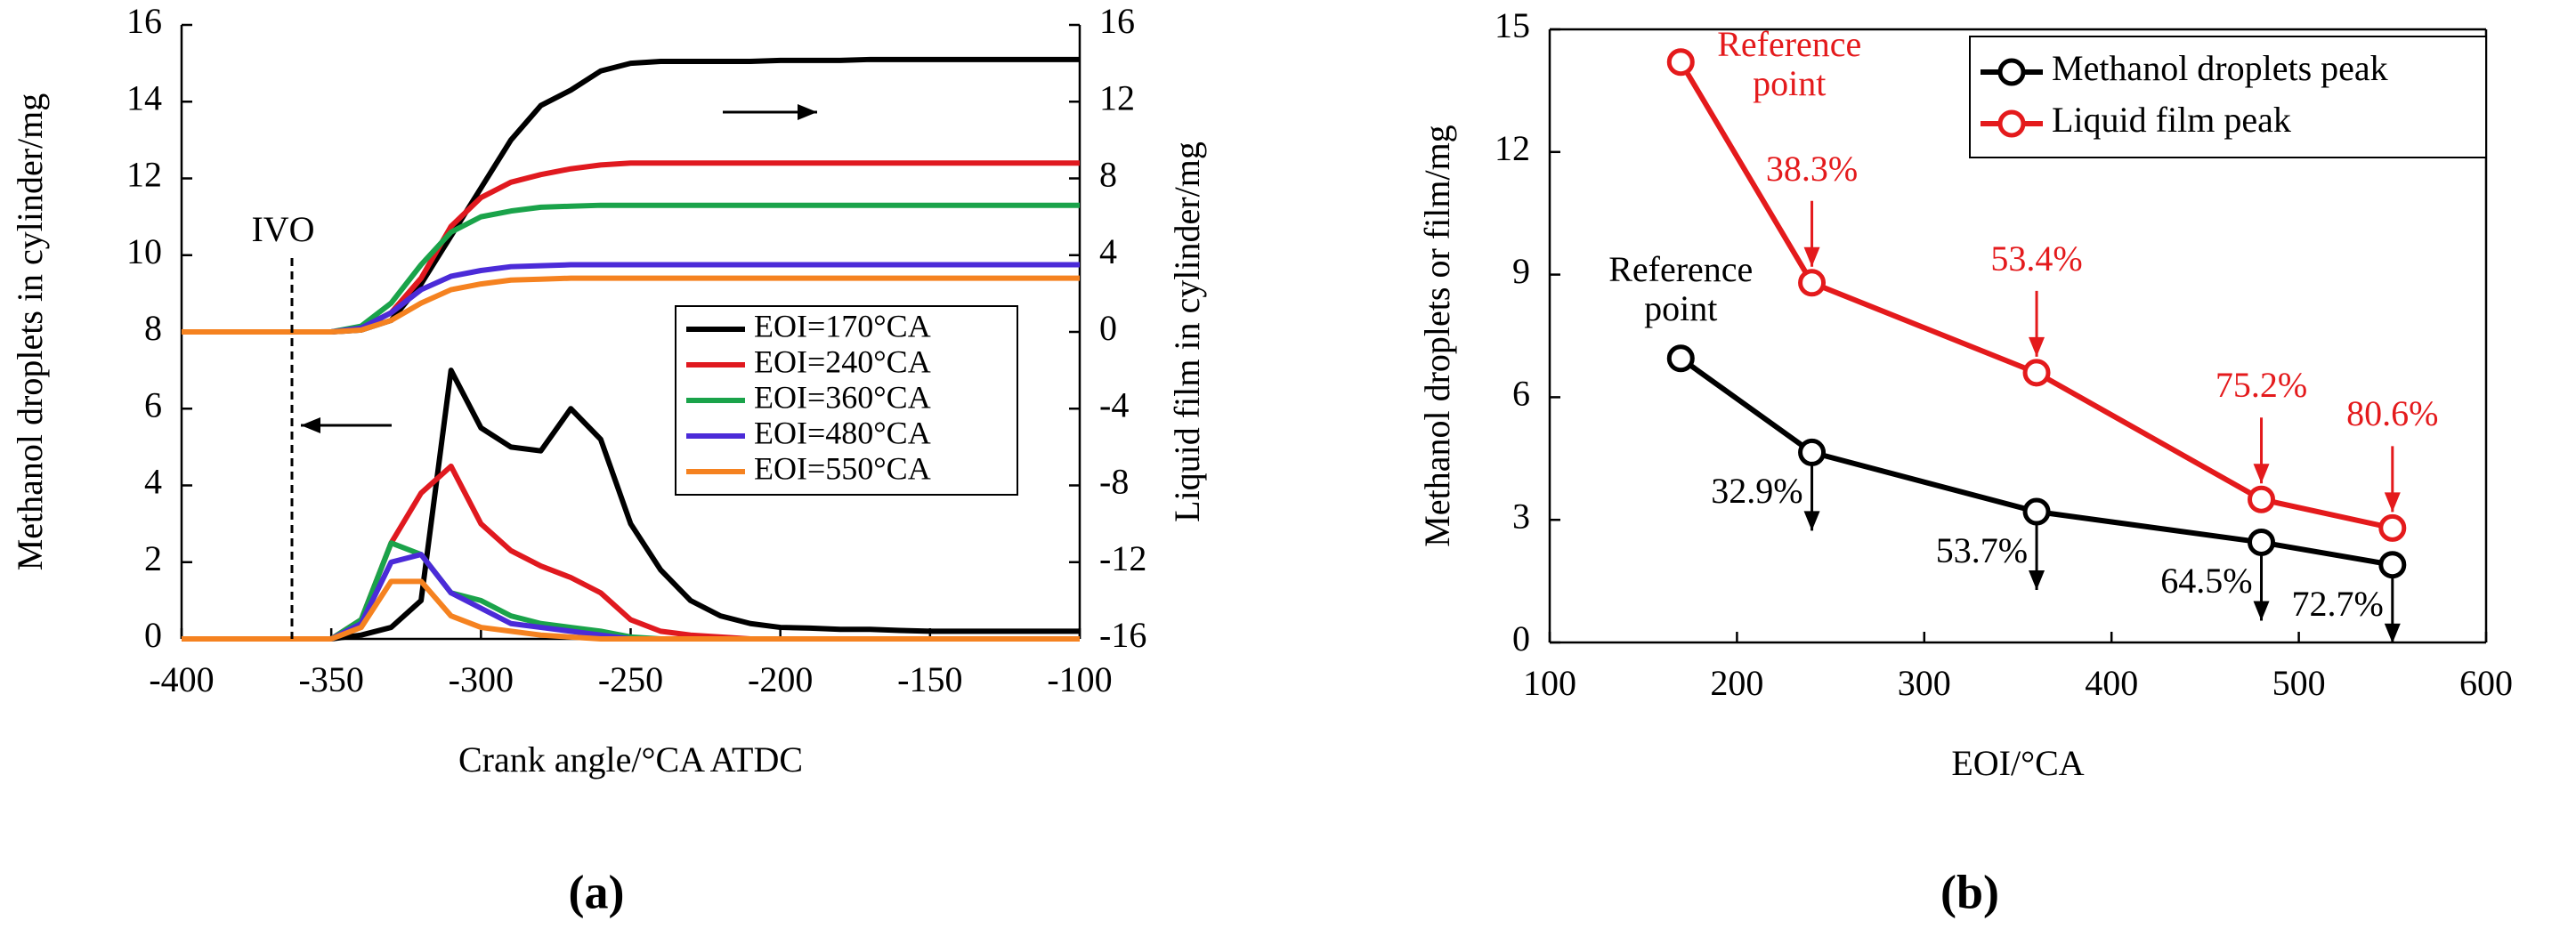  I want to click on legend-label: Methanol droplets peak, so click(2220, 68).